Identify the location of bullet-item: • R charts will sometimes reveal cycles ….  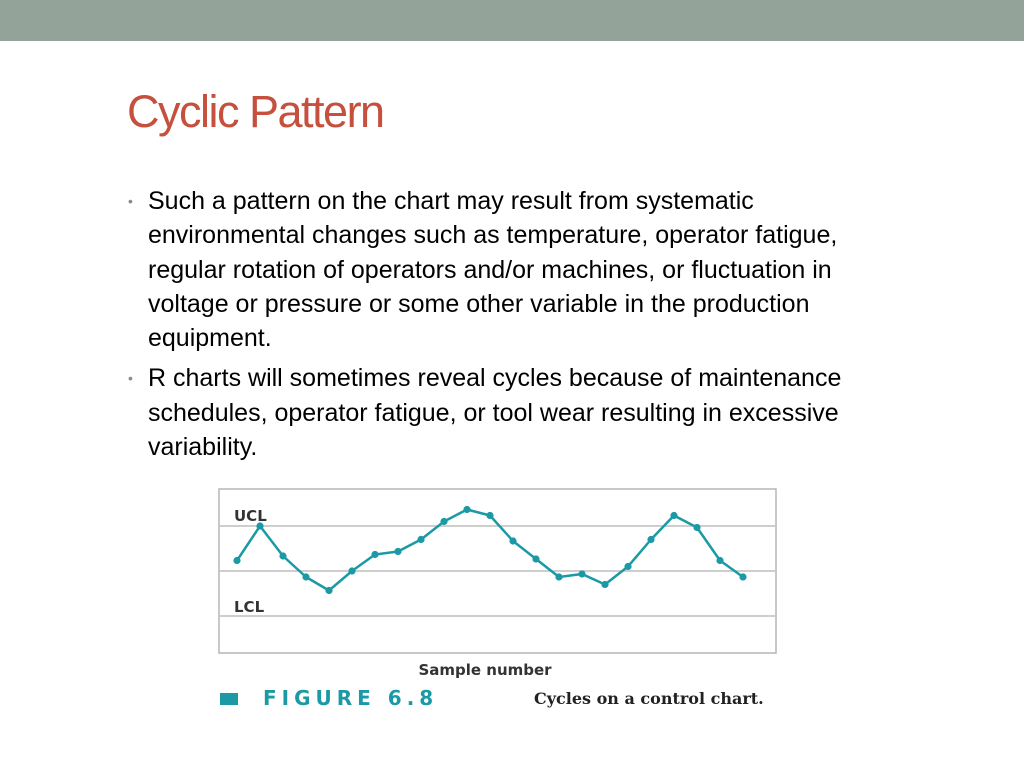
(507, 412).